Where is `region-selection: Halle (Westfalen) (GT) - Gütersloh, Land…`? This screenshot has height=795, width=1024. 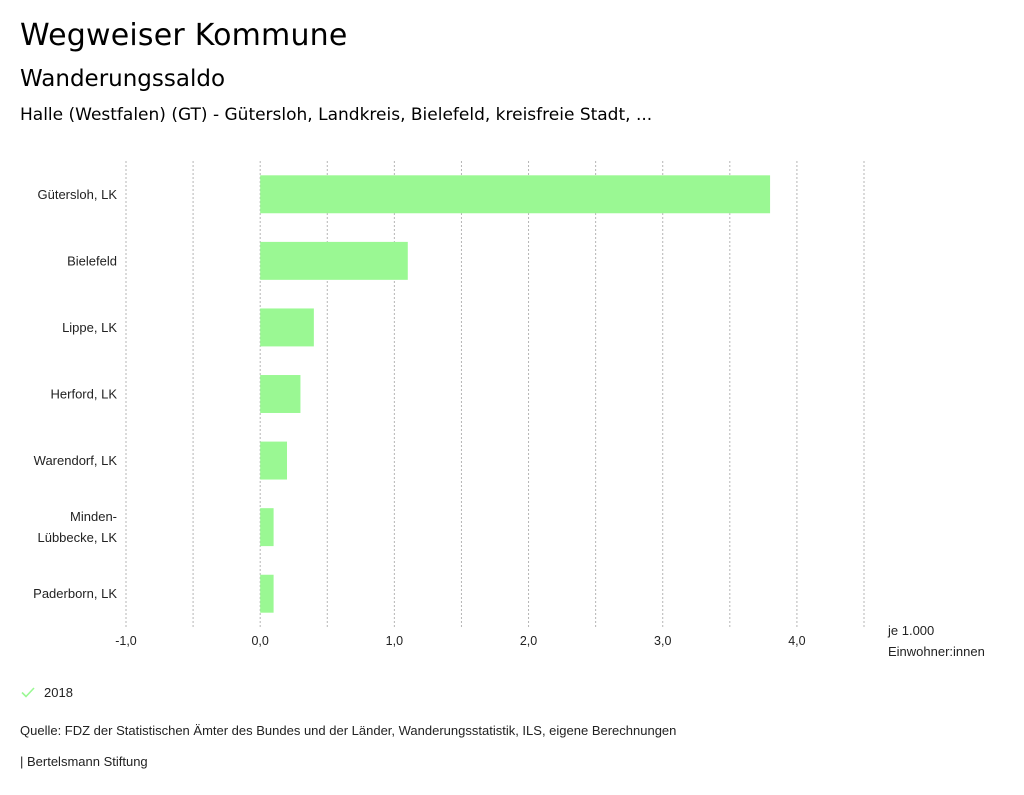 region-selection: Halle (Westfalen) (GT) - Gütersloh, Land… is located at coordinates (336, 115).